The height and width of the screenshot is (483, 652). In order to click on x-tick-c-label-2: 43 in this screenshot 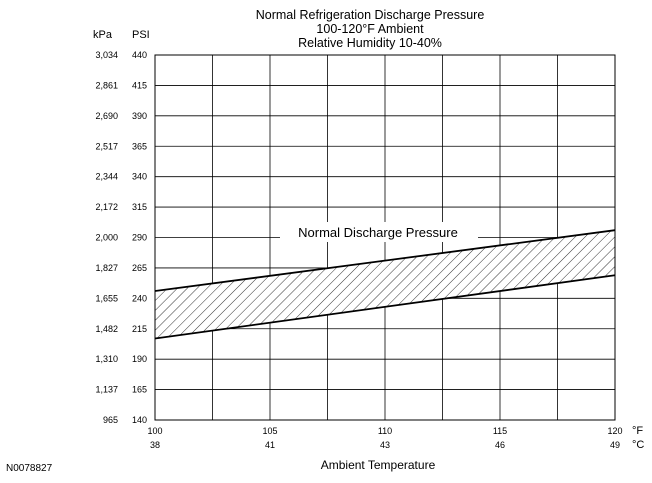, I will do `click(385, 445)`.